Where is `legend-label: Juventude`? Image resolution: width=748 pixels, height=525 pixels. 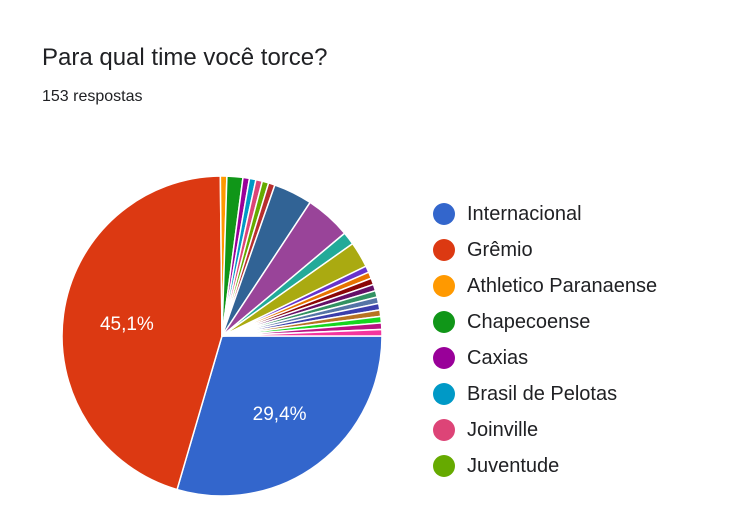
legend-label: Juventude is located at coordinates (513, 465).